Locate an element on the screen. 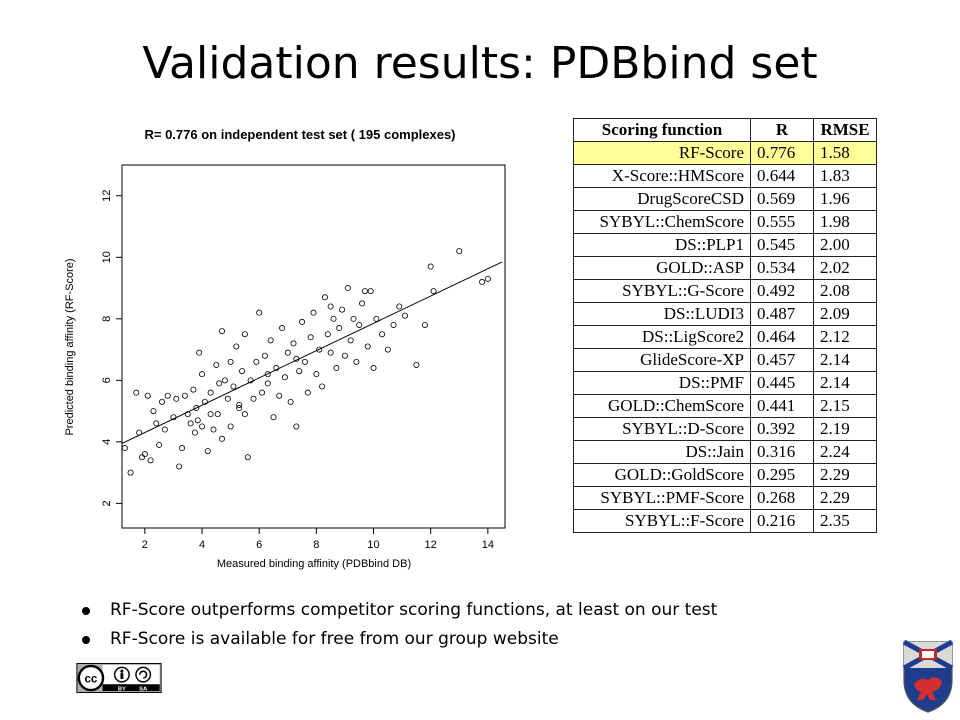 Image resolution: width=960 pixels, height=720 pixels. cell-scoring-function: GOLD::GoldScore is located at coordinates (662, 475).